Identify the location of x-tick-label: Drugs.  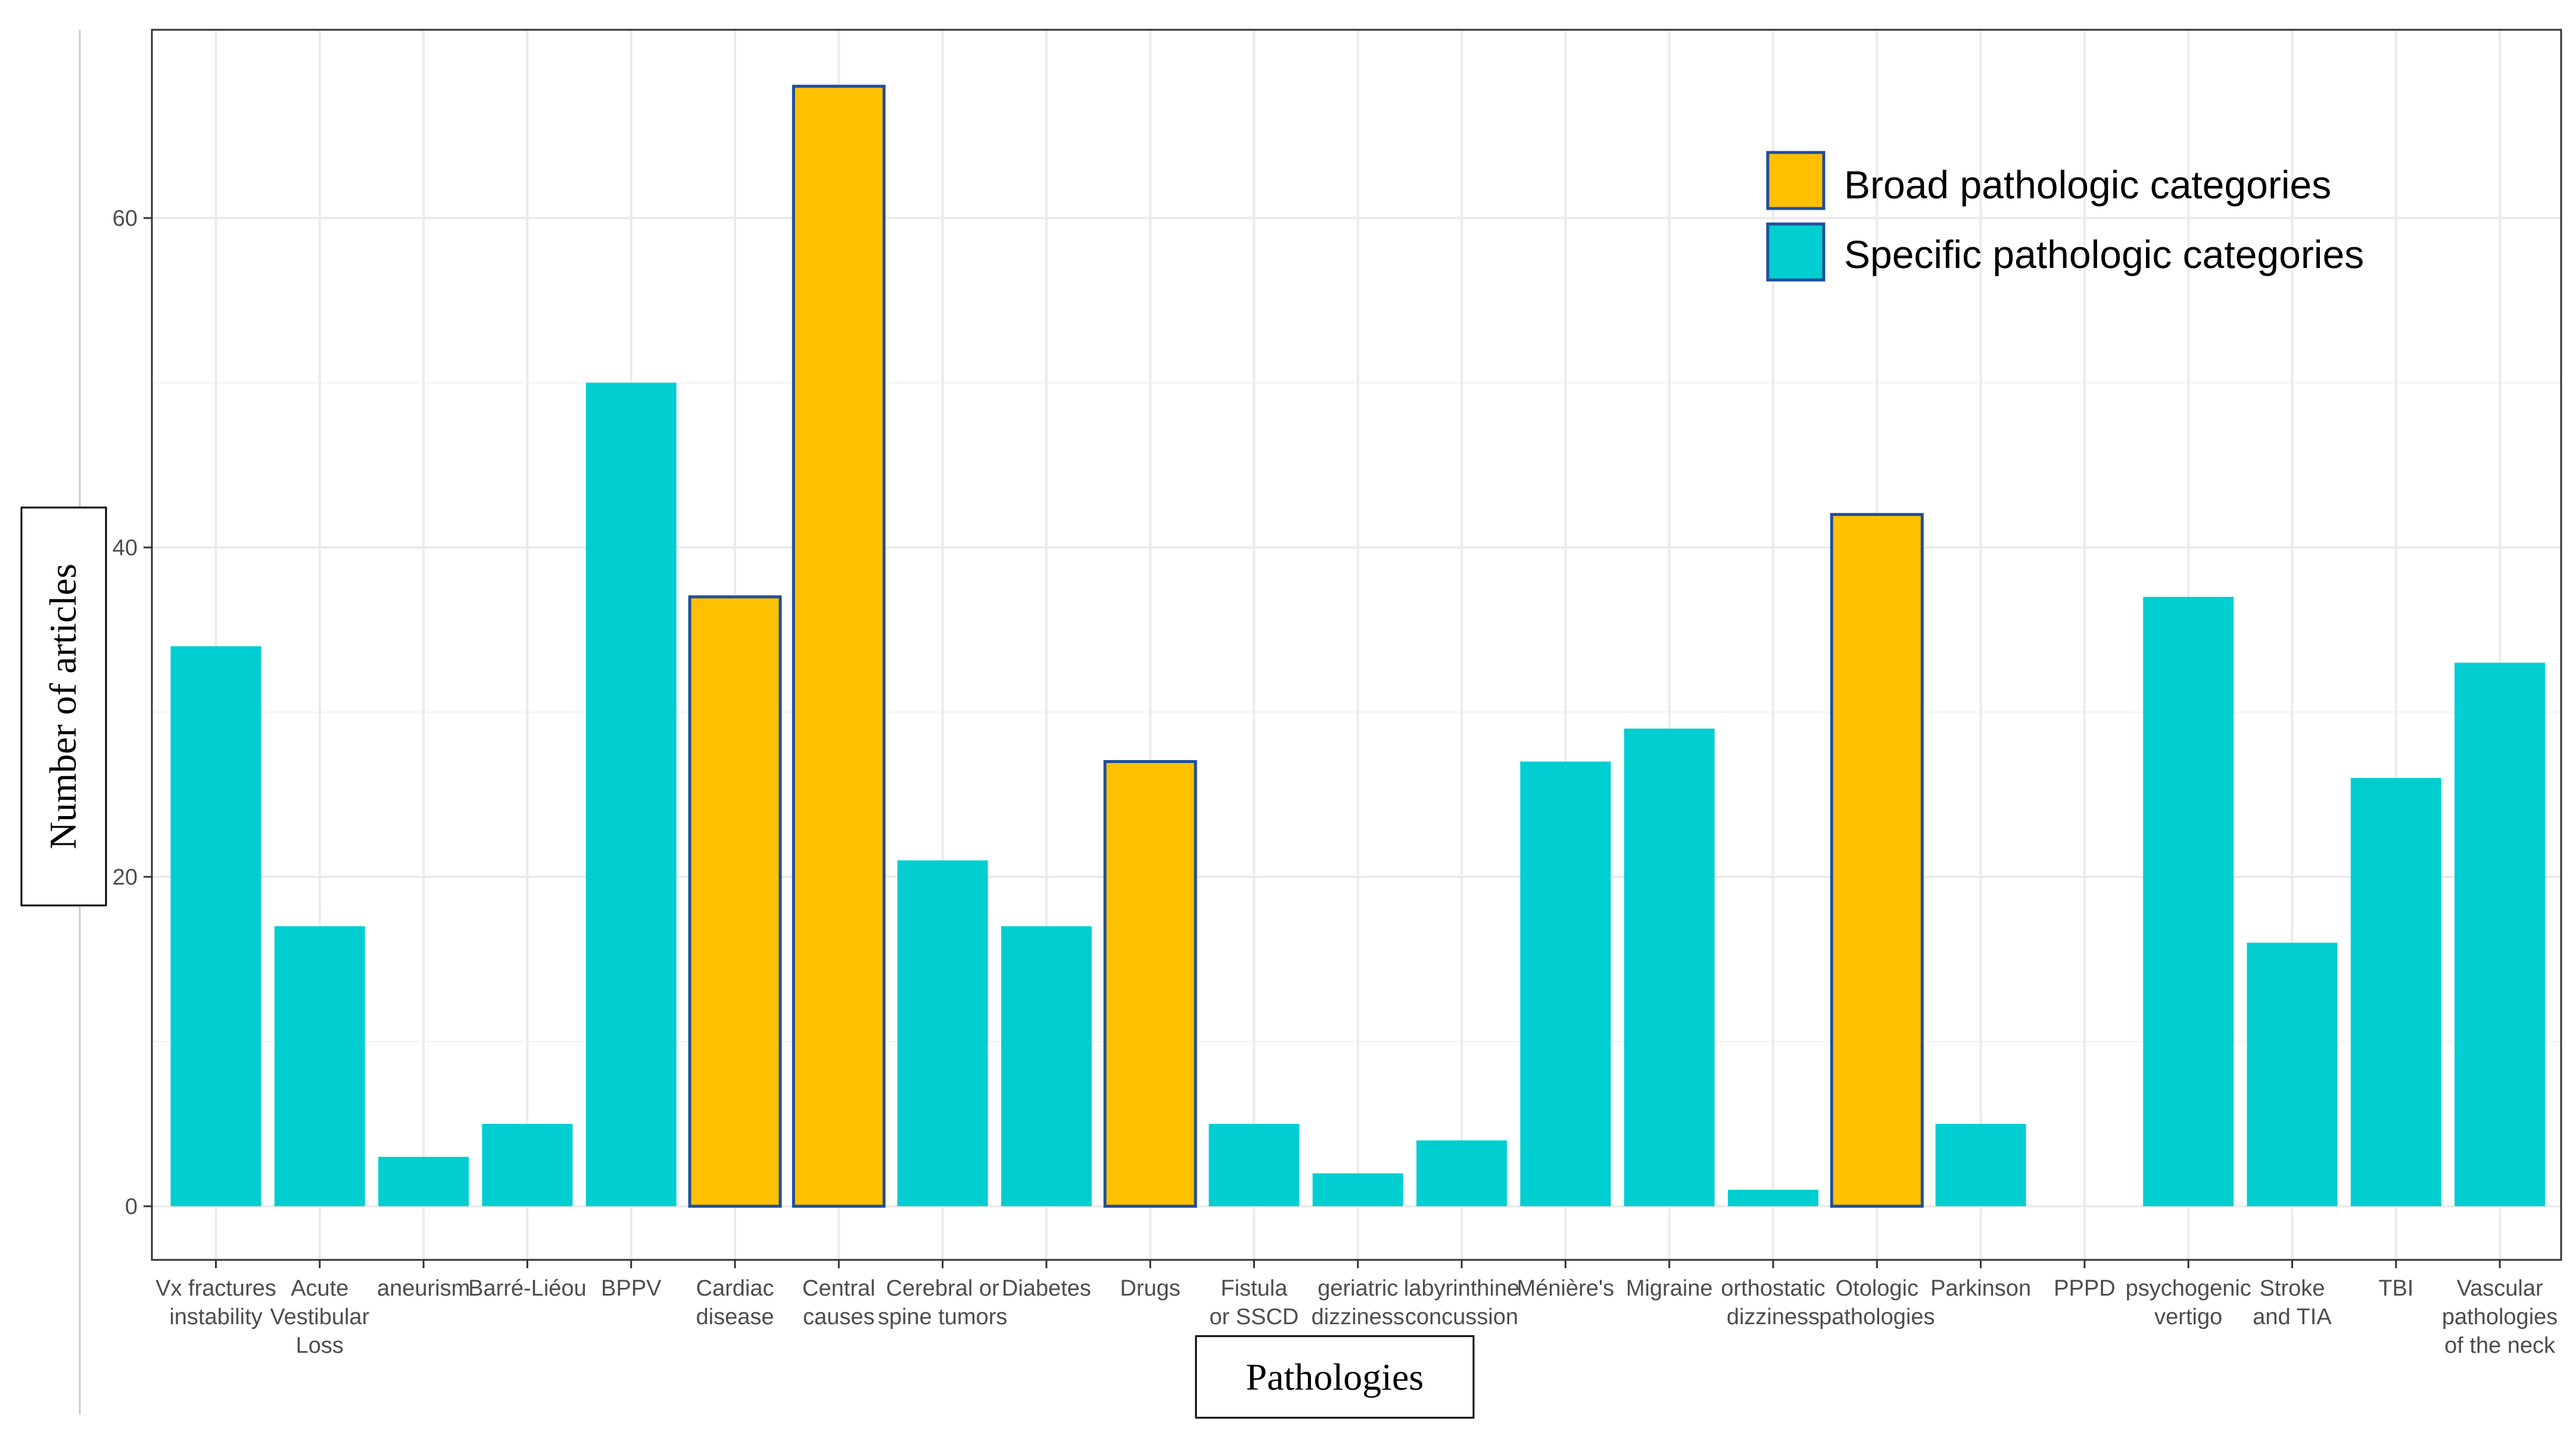
(1150, 1288).